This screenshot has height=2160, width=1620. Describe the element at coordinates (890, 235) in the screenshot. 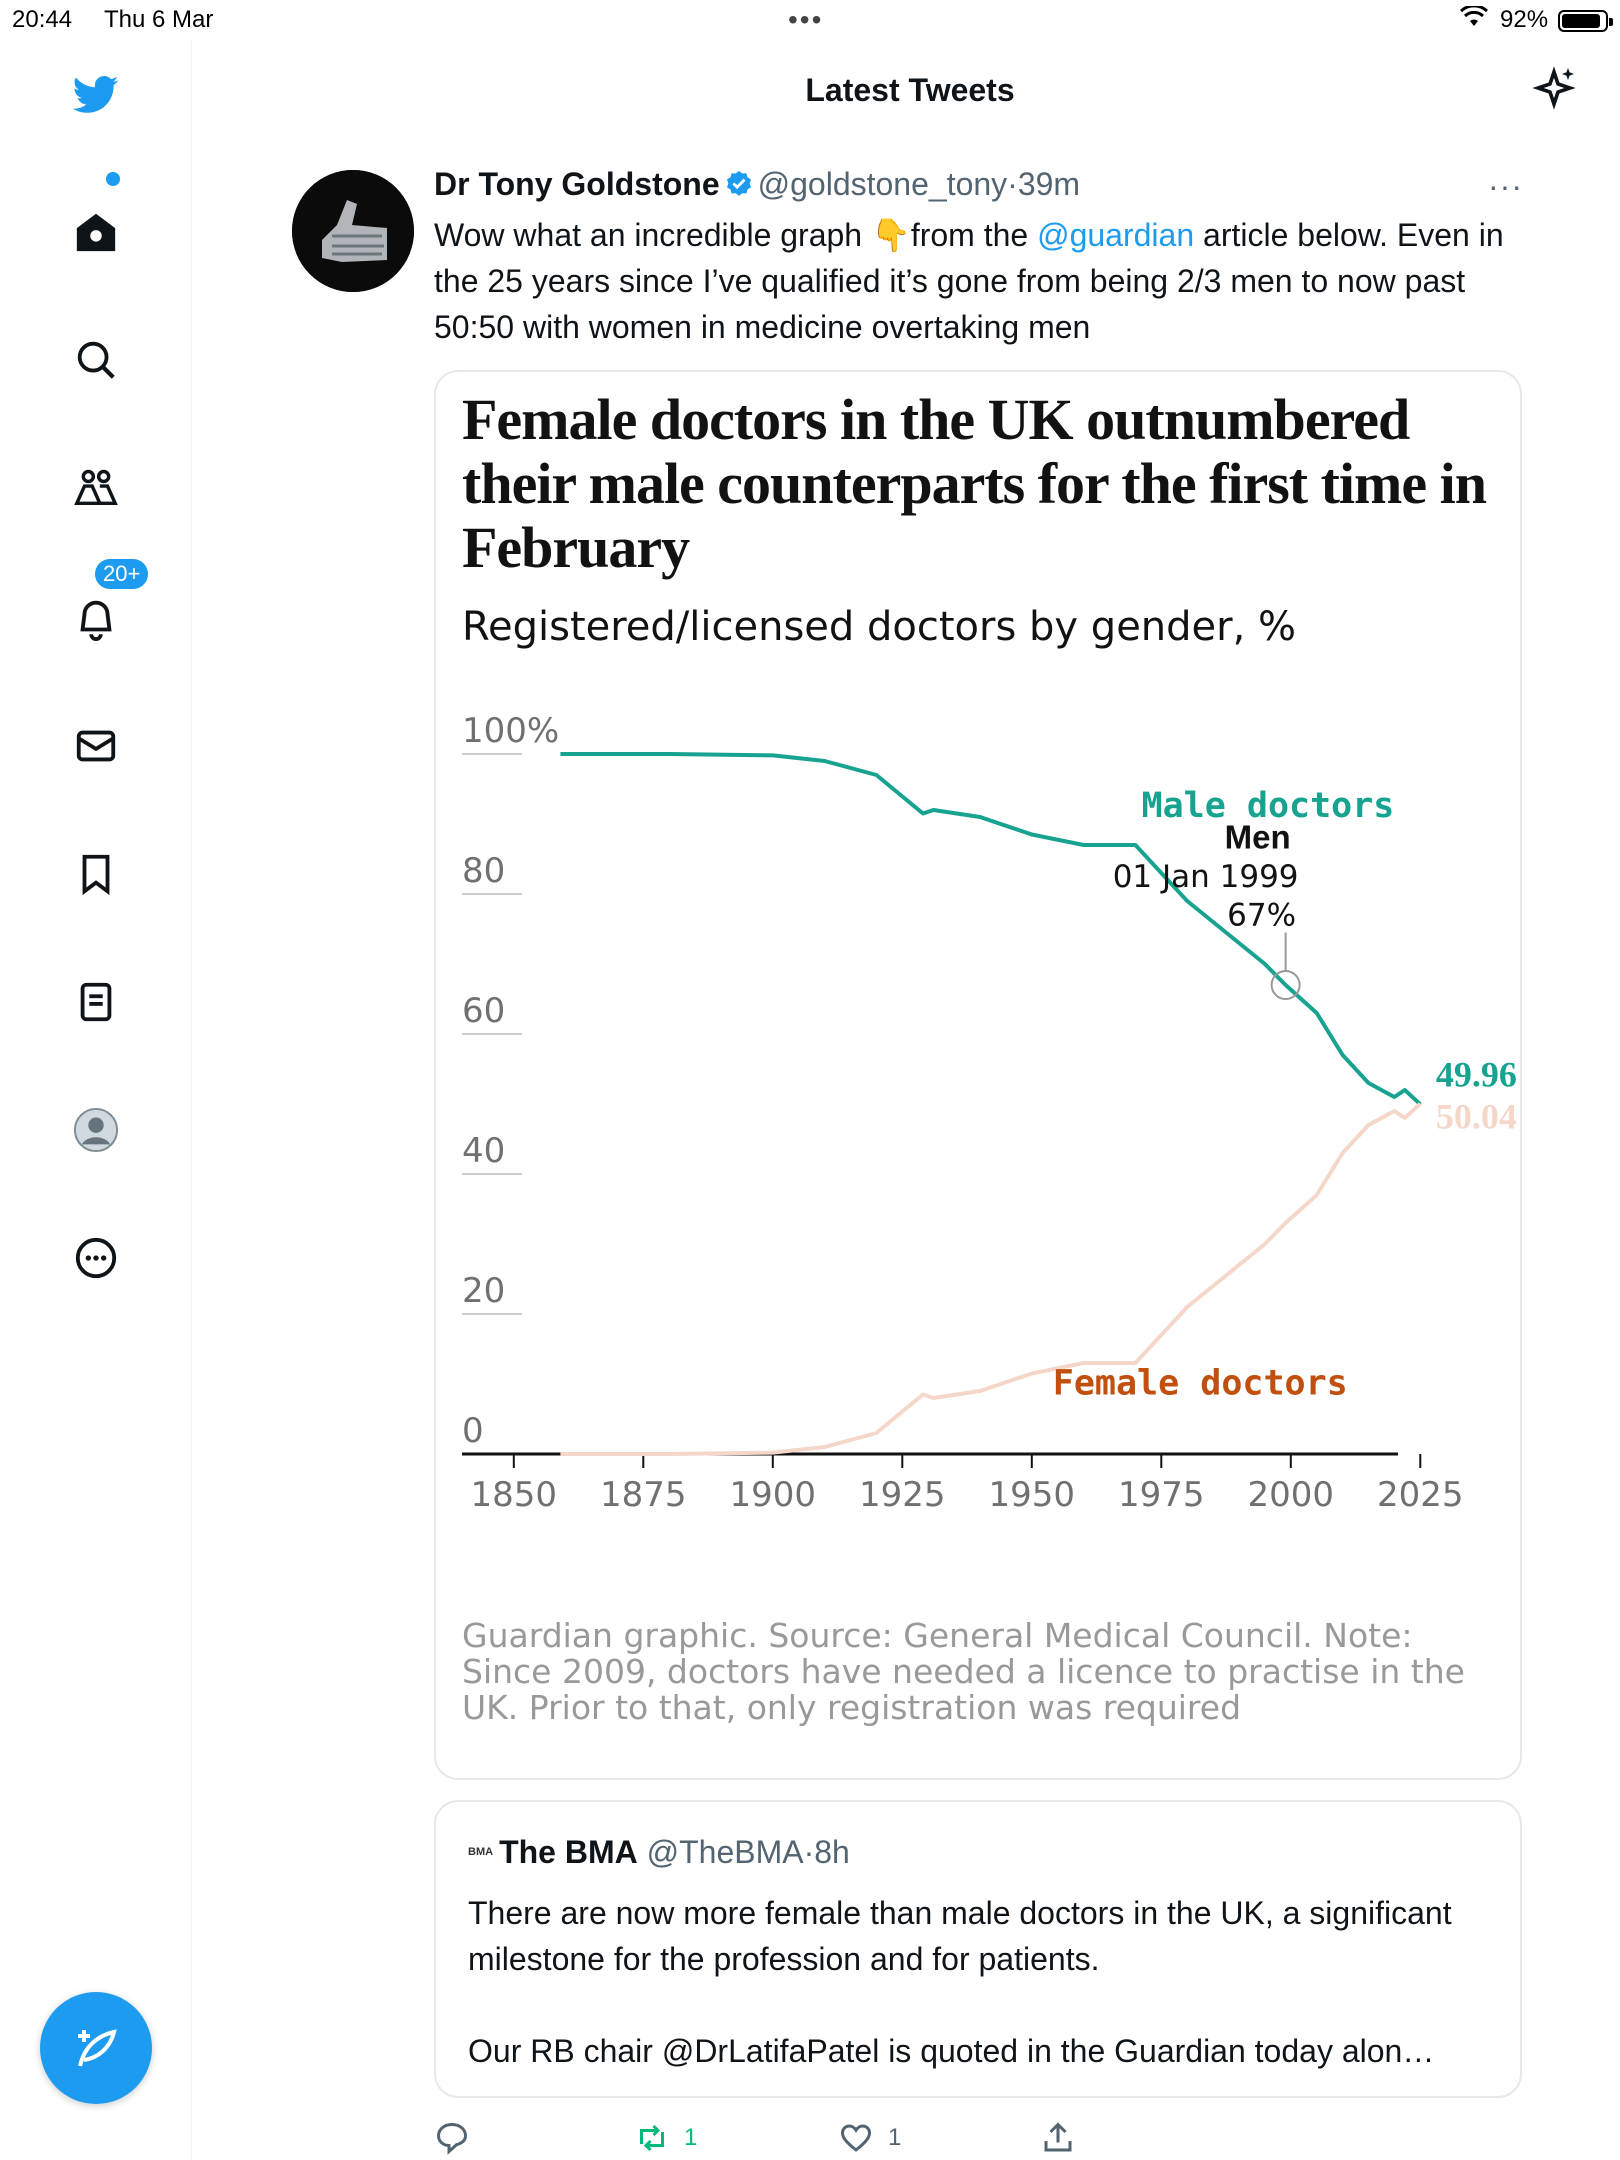

I see `pointing-down-emoji: 👇` at that location.